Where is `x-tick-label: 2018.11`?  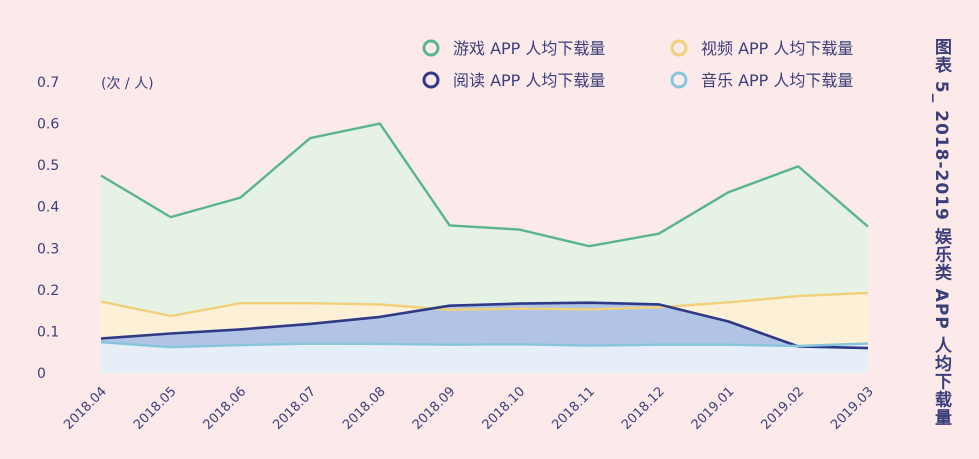
x-tick-label: 2018.11 is located at coordinates (573, 408).